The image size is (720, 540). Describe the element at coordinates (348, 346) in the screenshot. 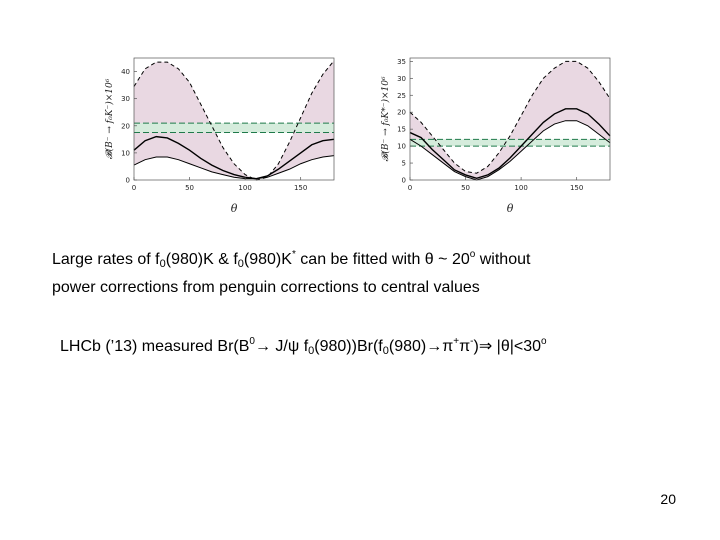

I see `text: (980))Br(f` at that location.